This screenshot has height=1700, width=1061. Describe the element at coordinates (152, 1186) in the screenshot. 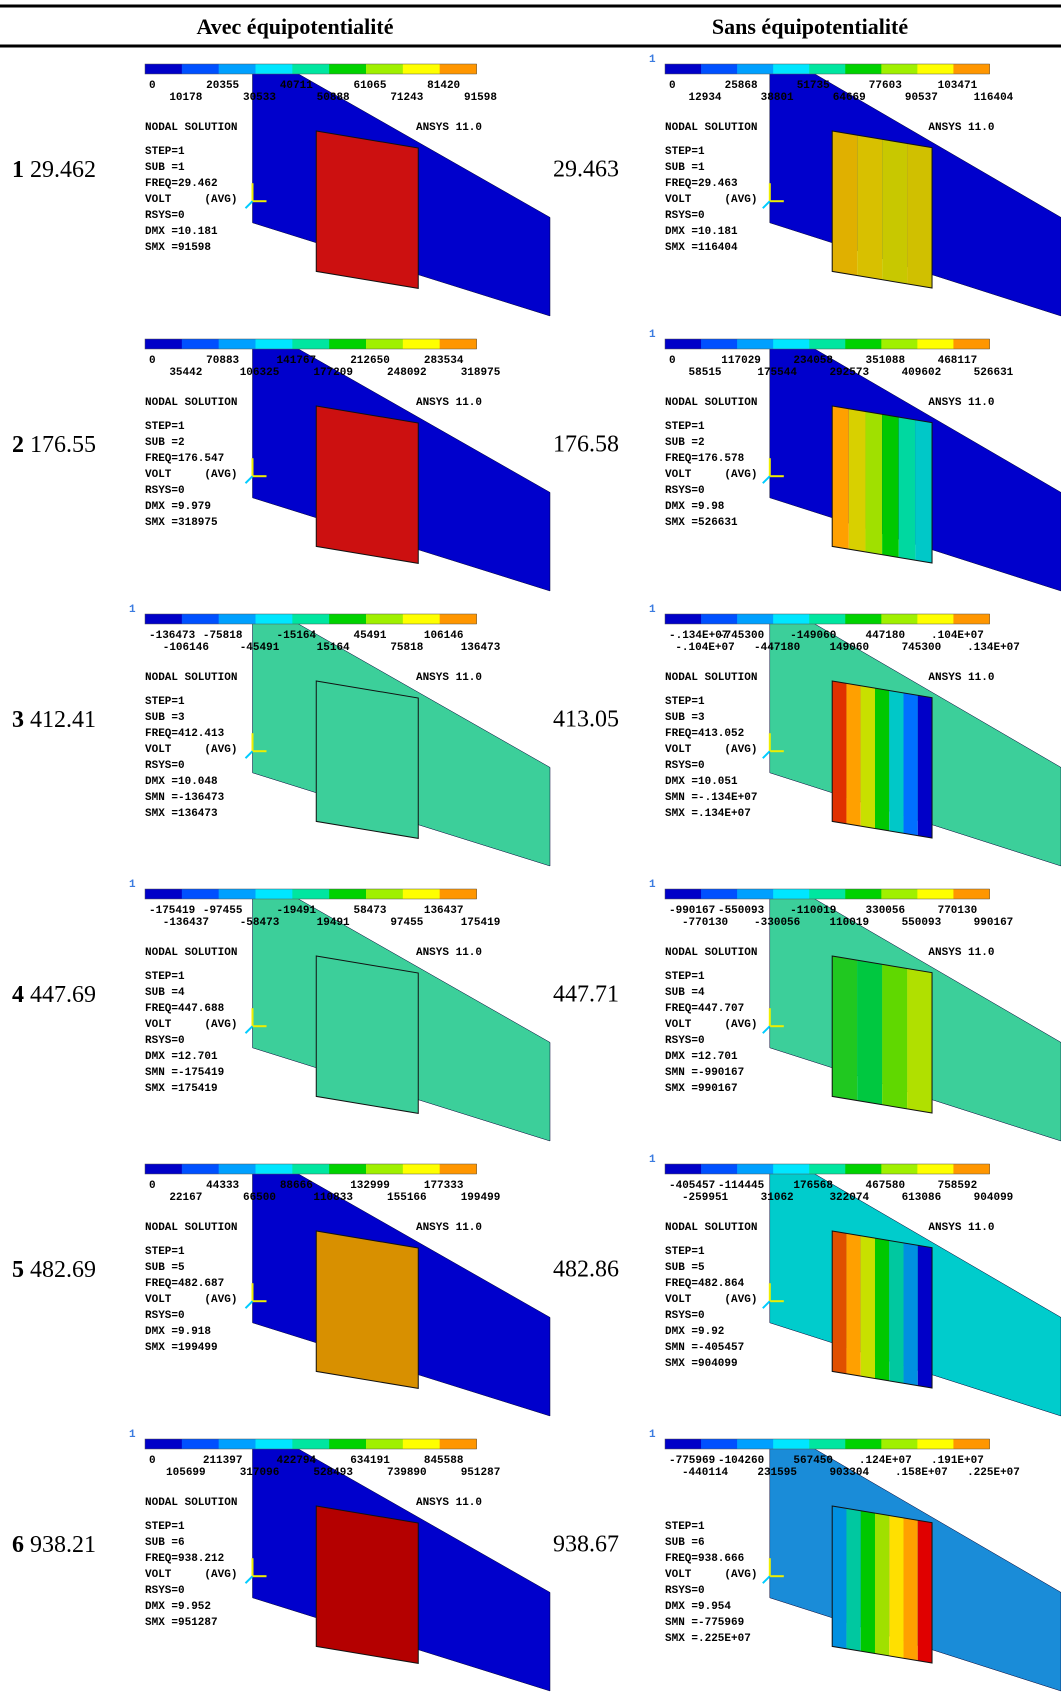

I see `legend-label: 0` at that location.